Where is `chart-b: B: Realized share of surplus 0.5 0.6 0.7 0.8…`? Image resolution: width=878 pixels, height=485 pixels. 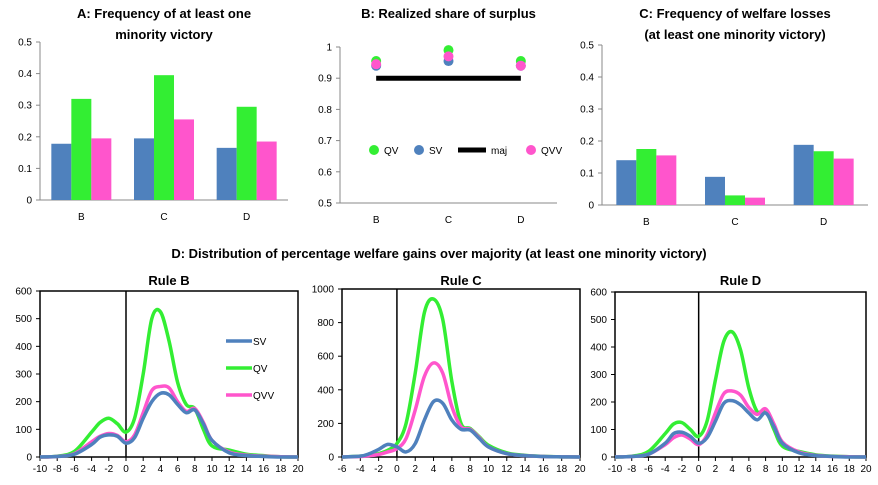
chart-b: B: Realized share of surplus 0.5 0.6 0.7 0.8… is located at coordinates (440, 116).